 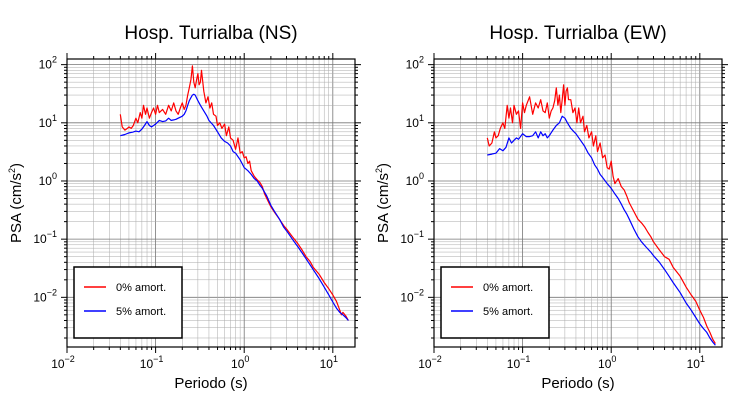 What do you see at coordinates (577, 33) in the screenshot?
I see `chart-title: Hosp. Turrialba (EW)` at bounding box center [577, 33].